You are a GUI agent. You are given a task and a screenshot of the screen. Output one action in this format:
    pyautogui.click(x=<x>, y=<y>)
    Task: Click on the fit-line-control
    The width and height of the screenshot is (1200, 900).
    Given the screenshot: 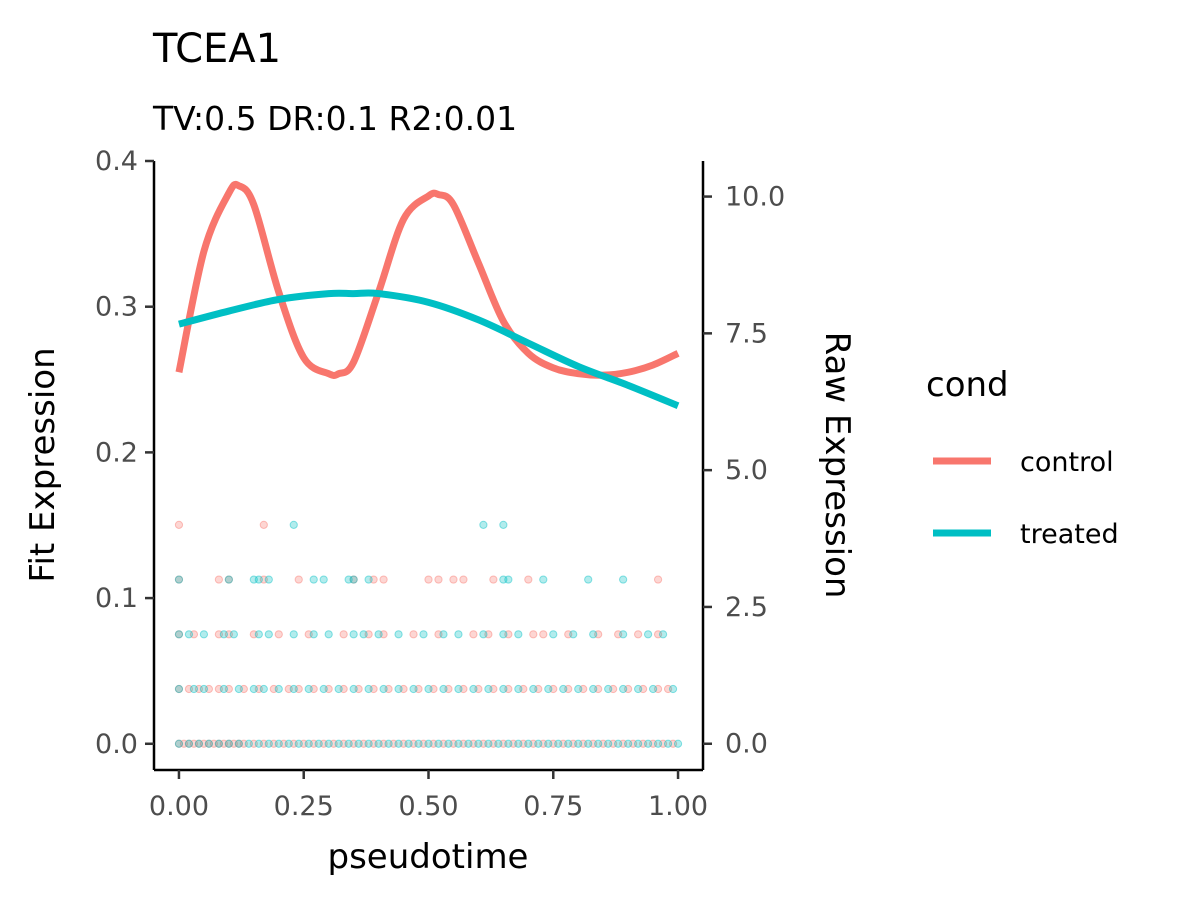 What is the action you would take?
    pyautogui.click(x=427, y=279)
    